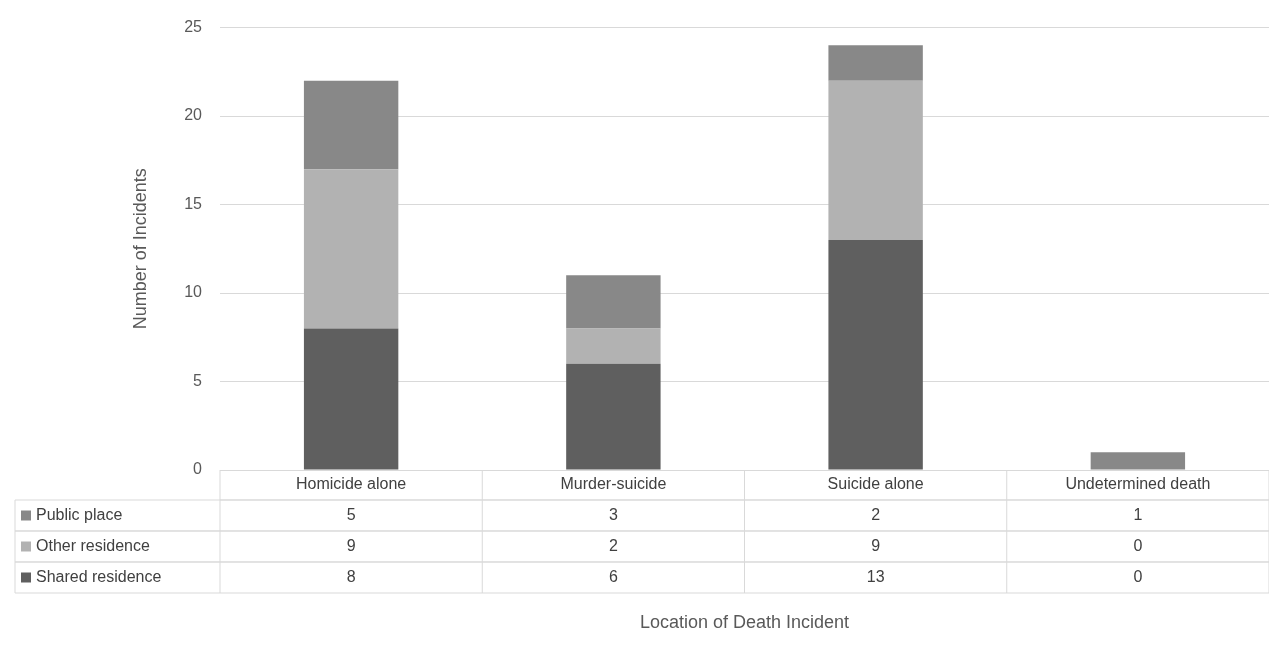 This screenshot has height=656, width=1269. I want to click on data-label: 1, so click(1138, 514).